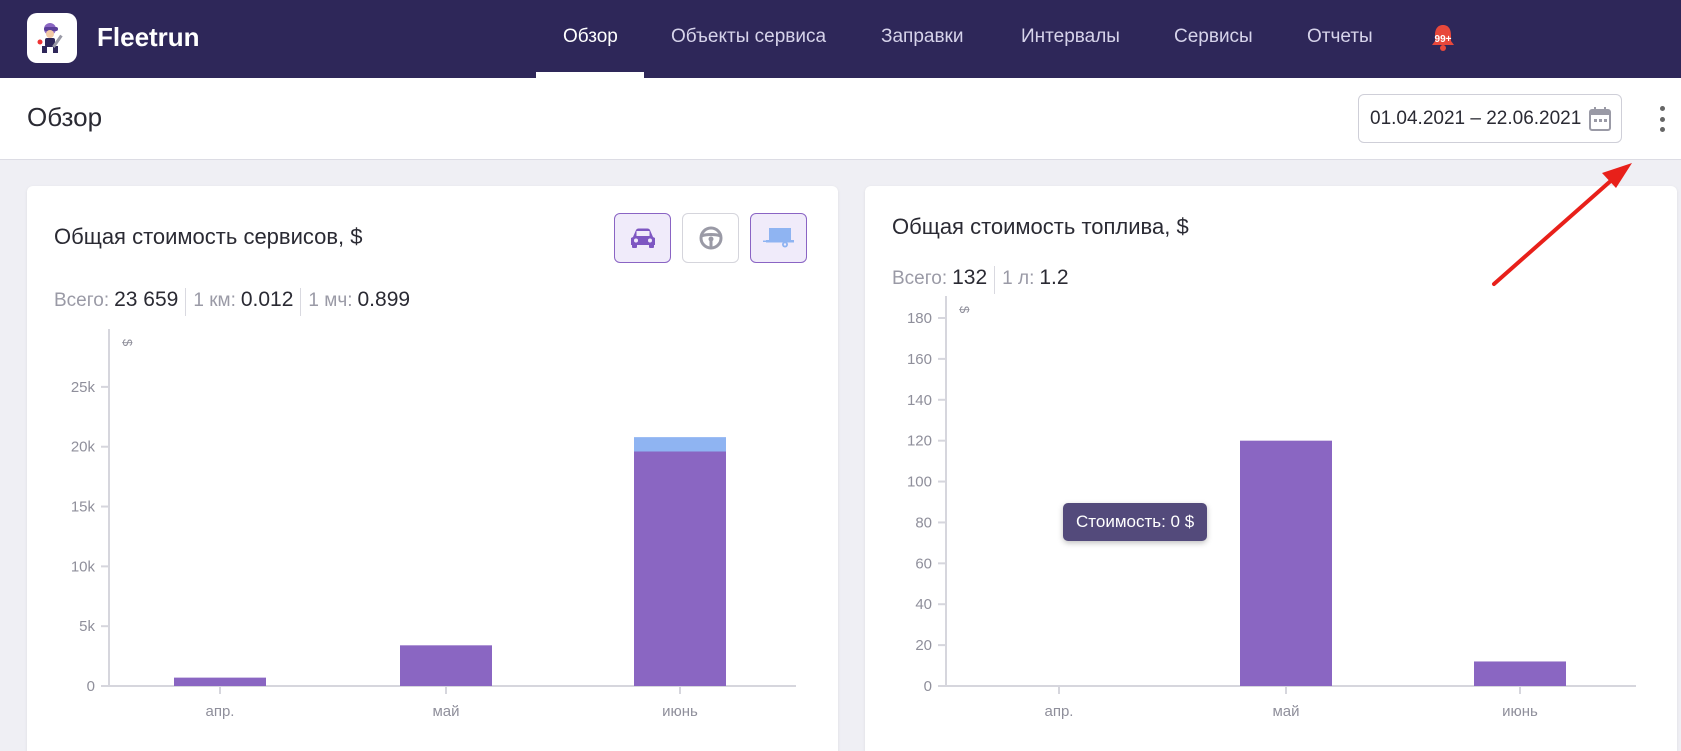  Describe the element at coordinates (208, 236) in the screenshot. I see `services-card-title: Общая стоимость сервисов, $` at that location.